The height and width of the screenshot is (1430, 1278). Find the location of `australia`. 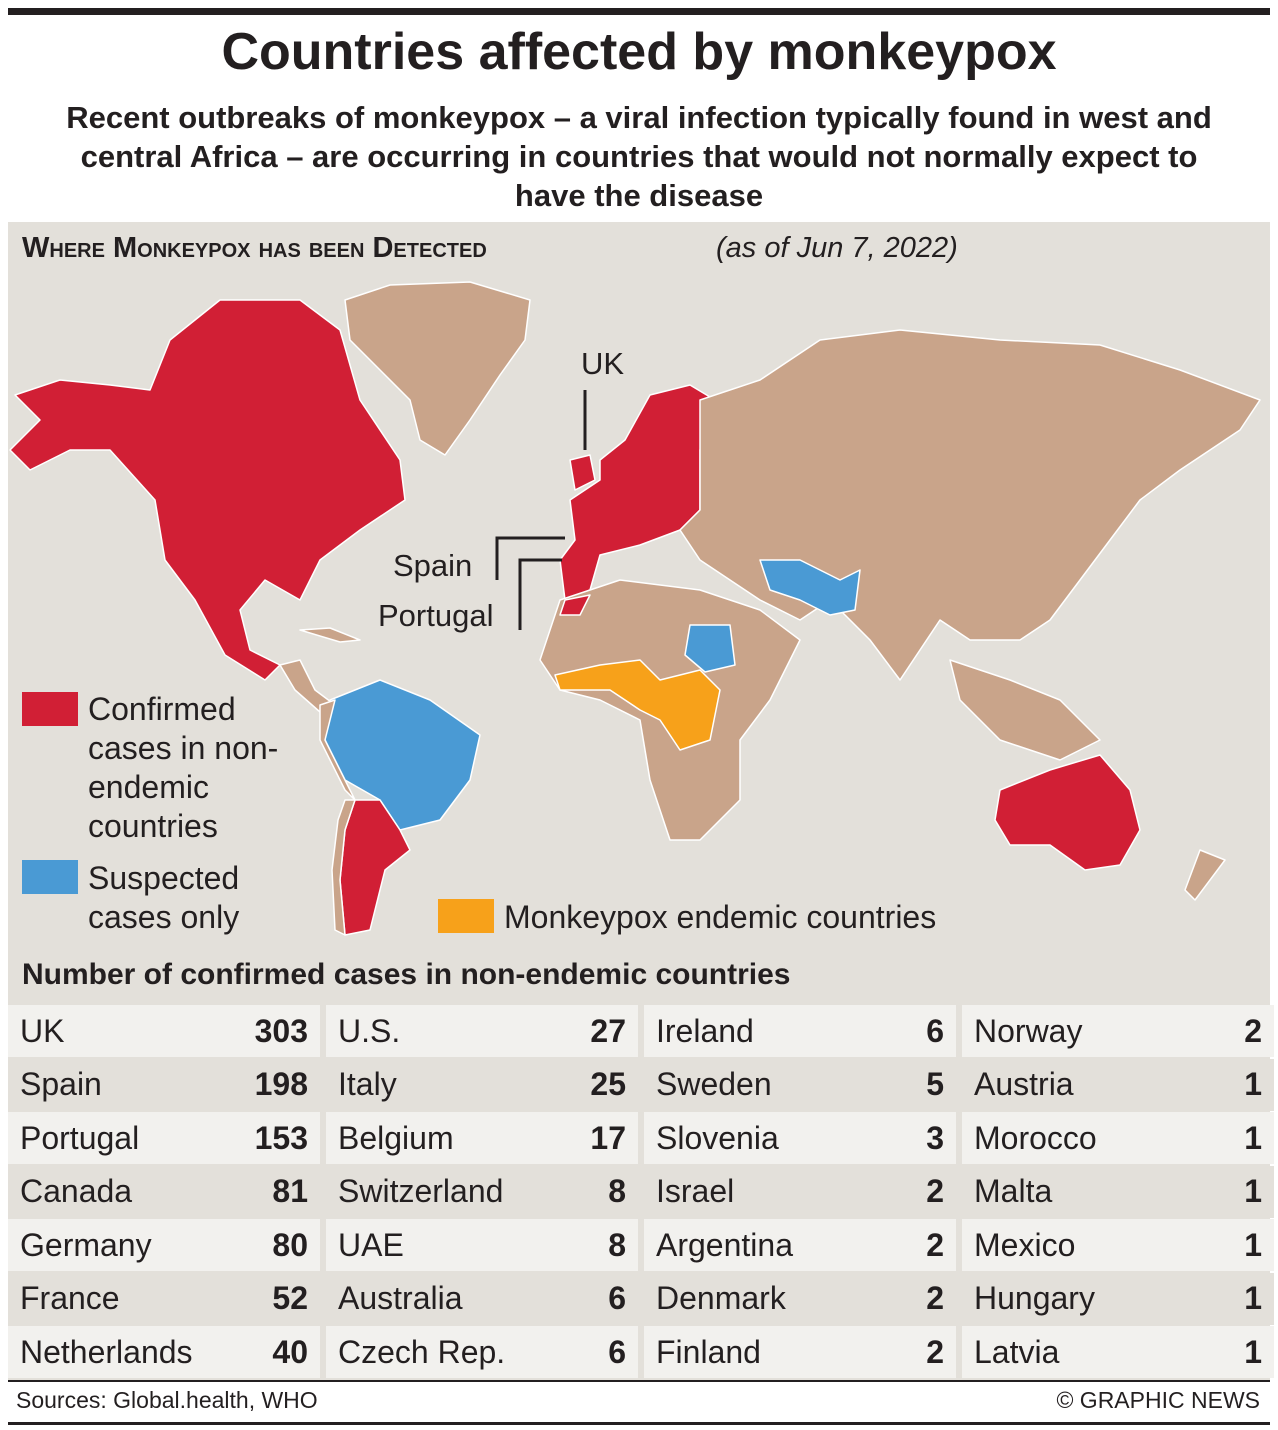

australia is located at coordinates (1067, 812).